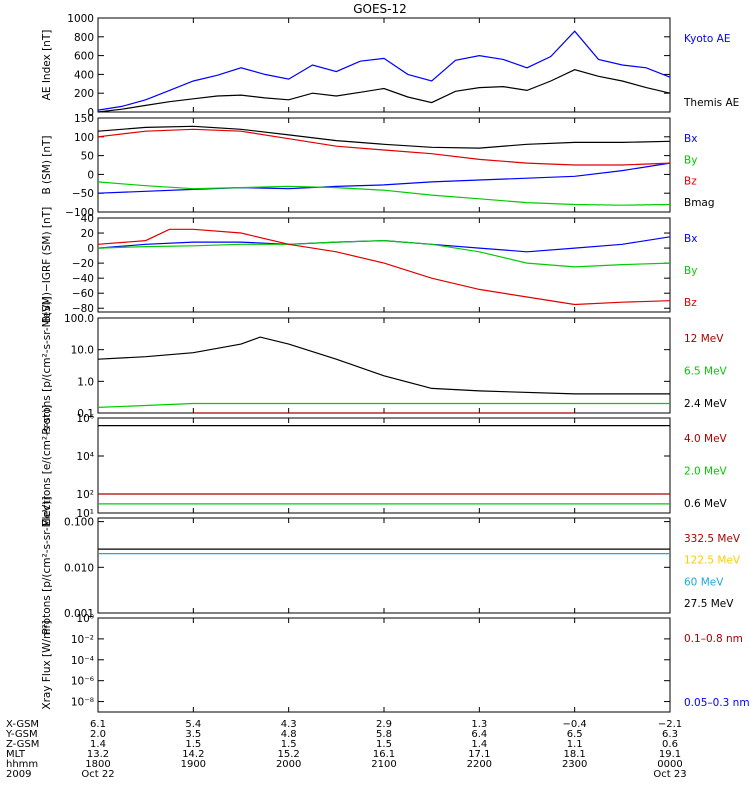  What do you see at coordinates (670, 744) in the screenshot?
I see `ephemeris-value: 0.6` at bounding box center [670, 744].